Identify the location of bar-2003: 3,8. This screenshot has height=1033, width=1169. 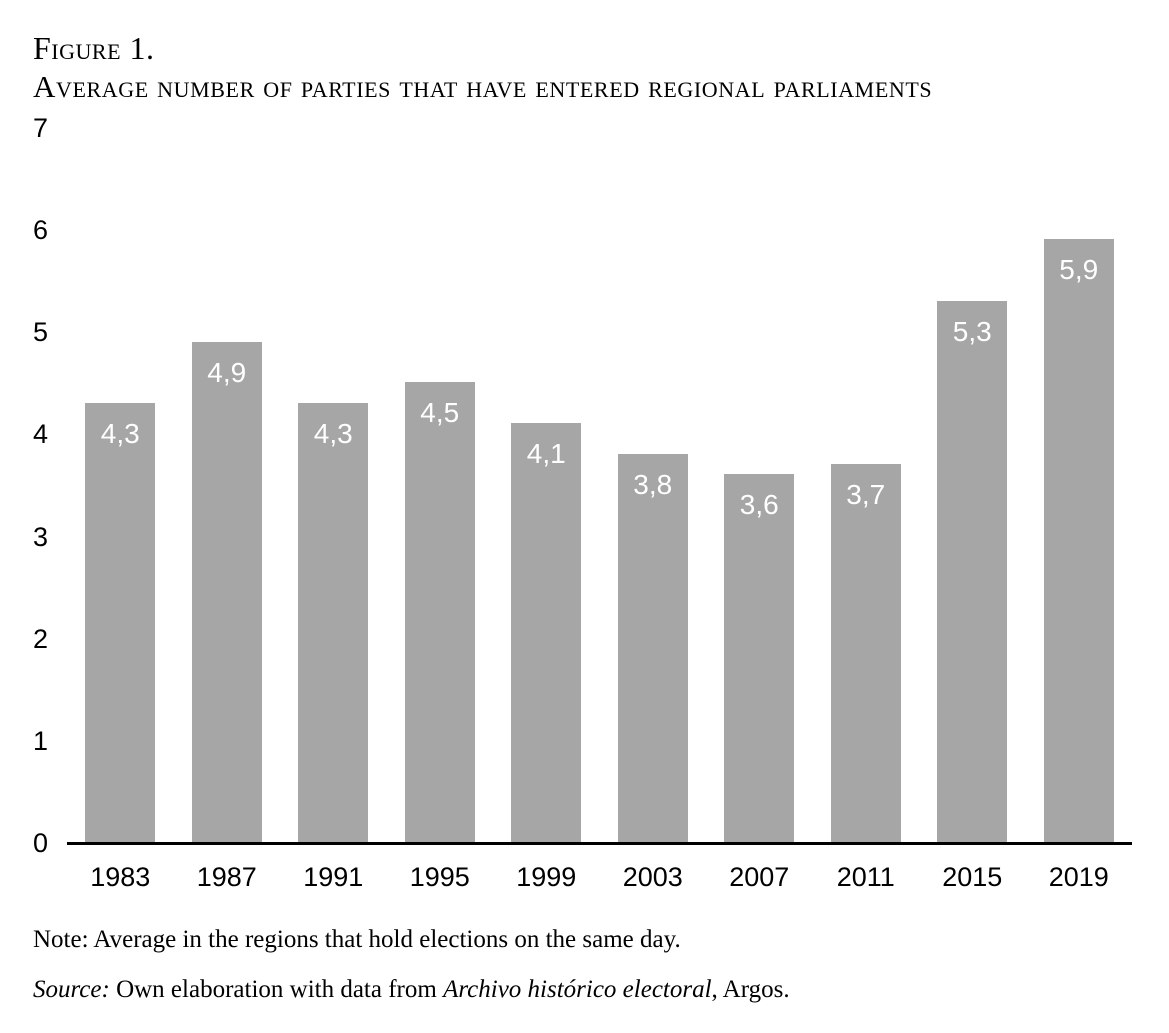
(652, 647).